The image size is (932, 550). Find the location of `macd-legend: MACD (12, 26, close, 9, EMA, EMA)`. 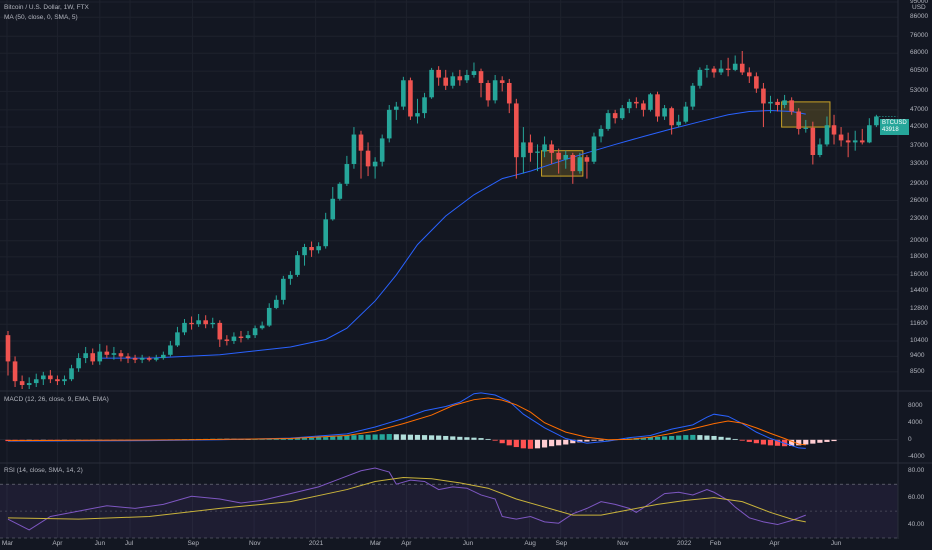

macd-legend: MACD (12, 26, close, 9, EMA, EMA) is located at coordinates (56, 399).